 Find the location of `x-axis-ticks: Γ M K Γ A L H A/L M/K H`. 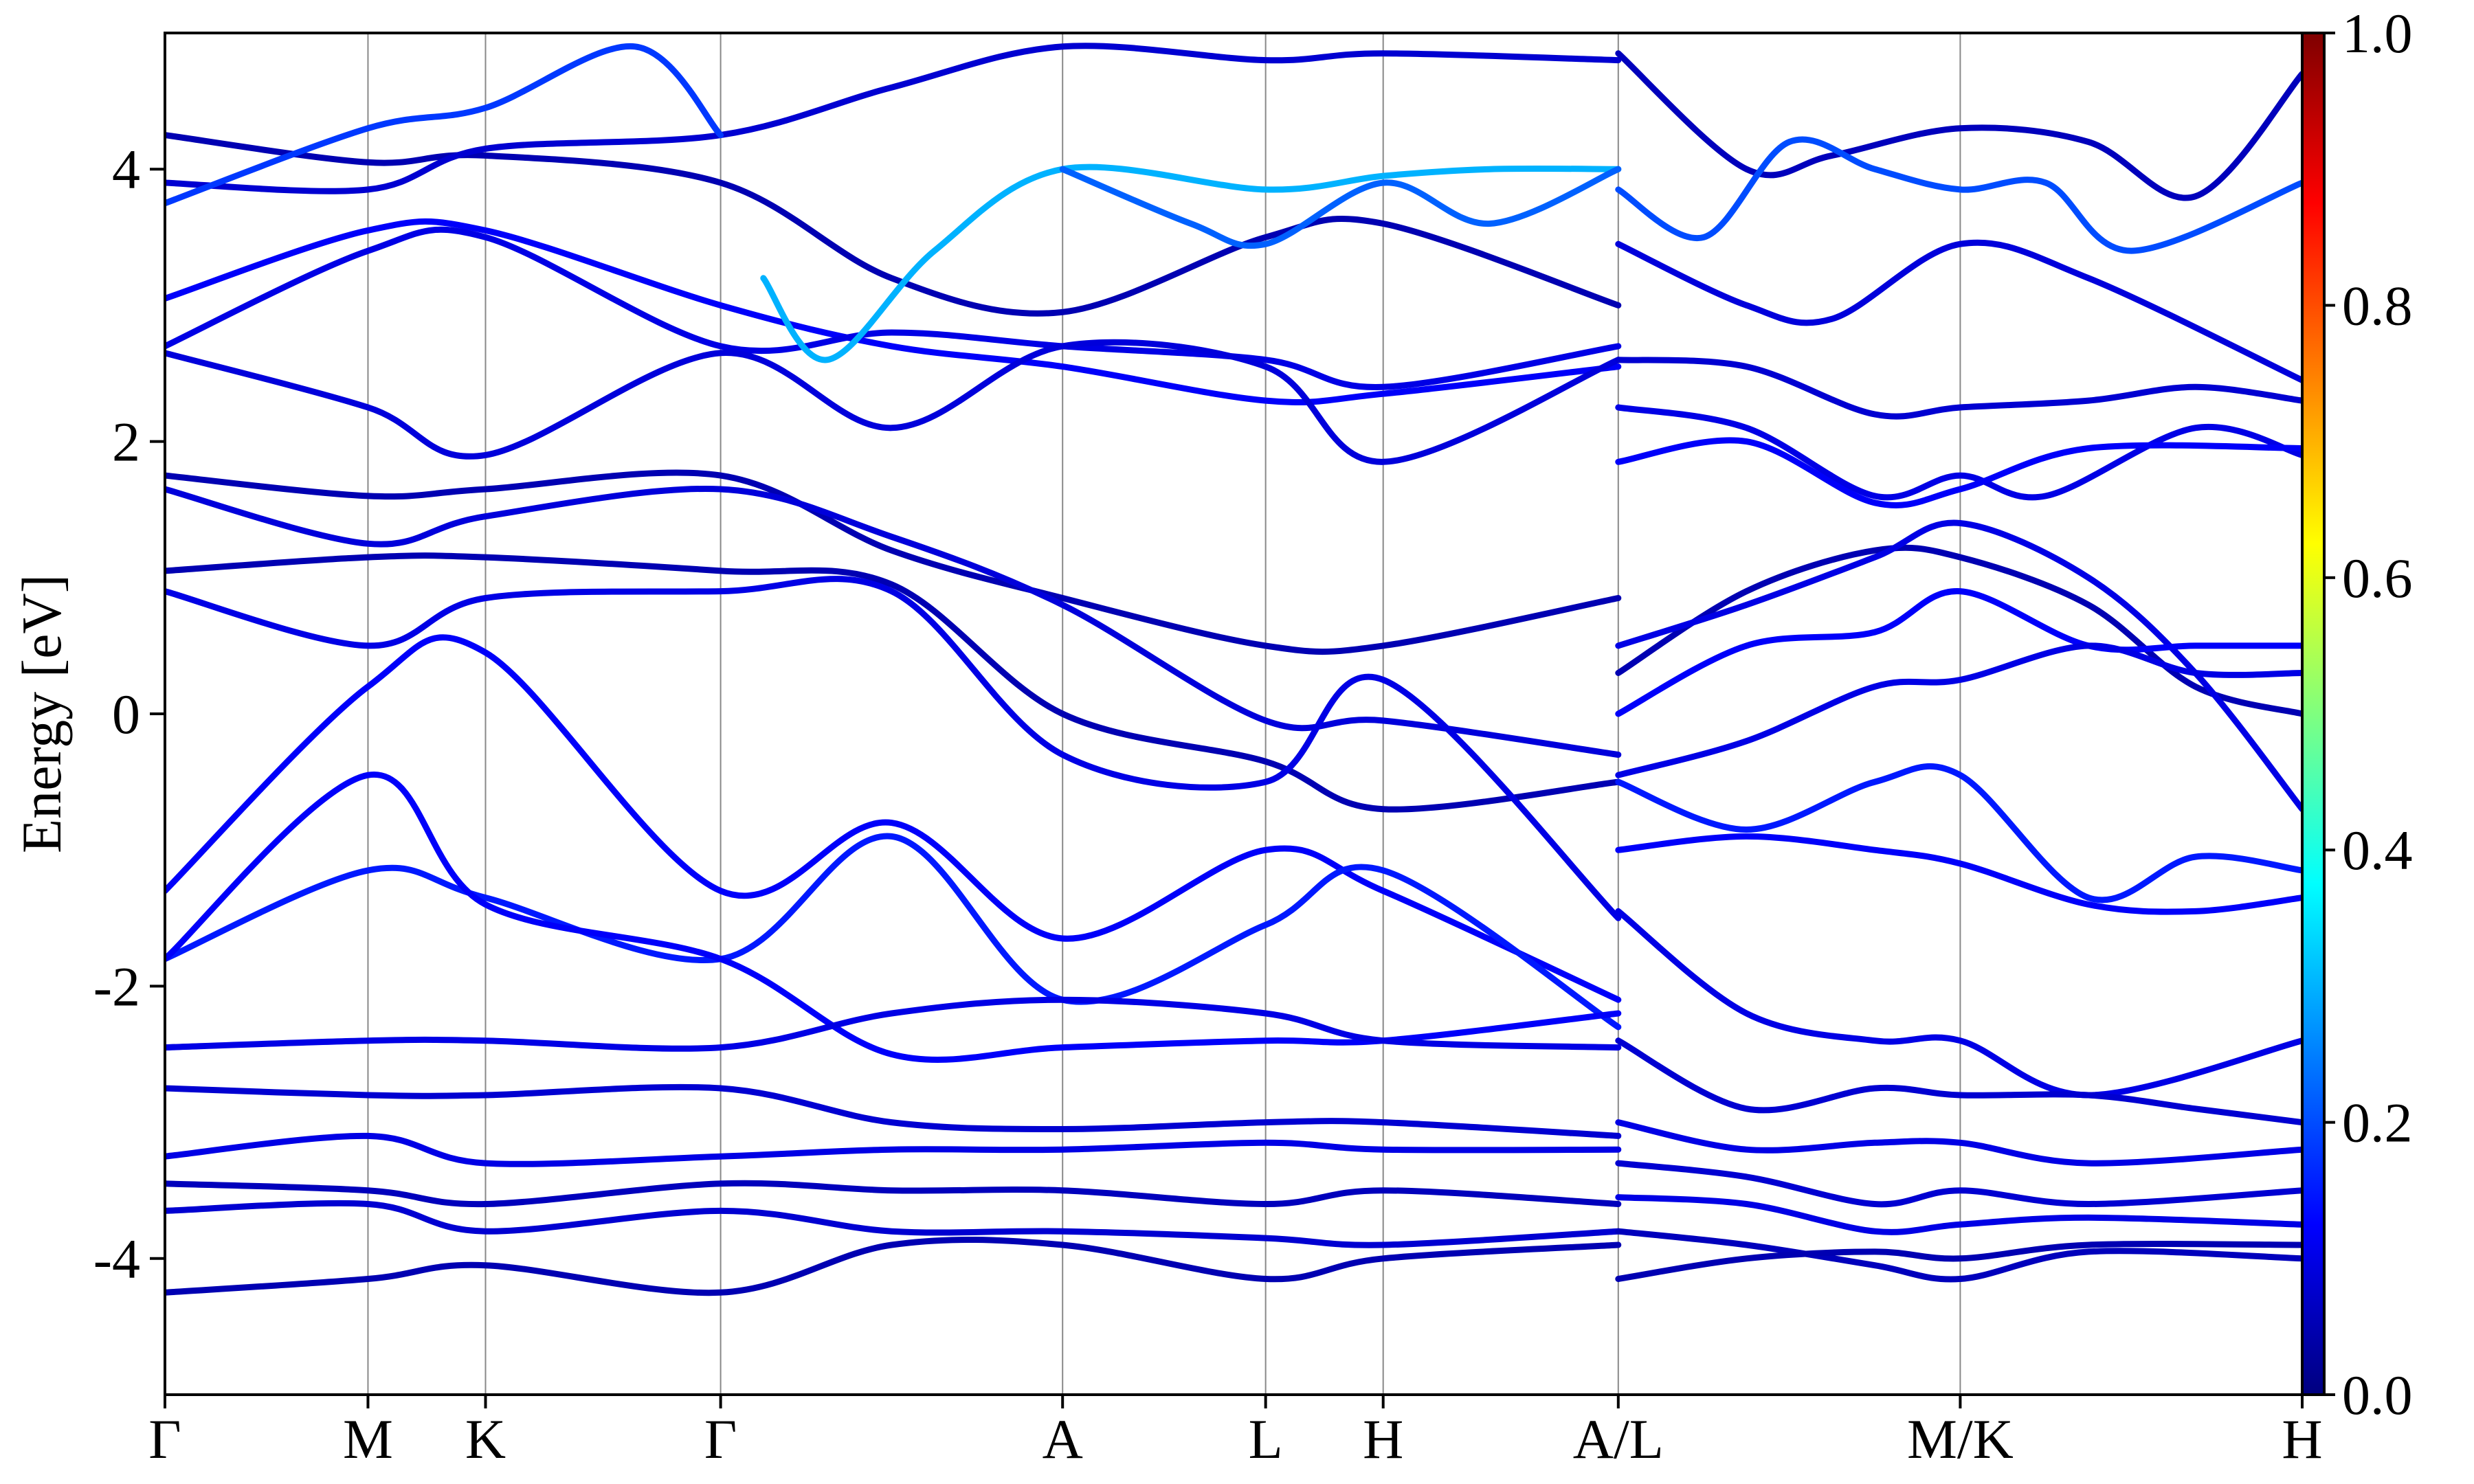

x-axis-ticks: Γ M K Γ A L H A/L M/K H is located at coordinates (1235, 1432).